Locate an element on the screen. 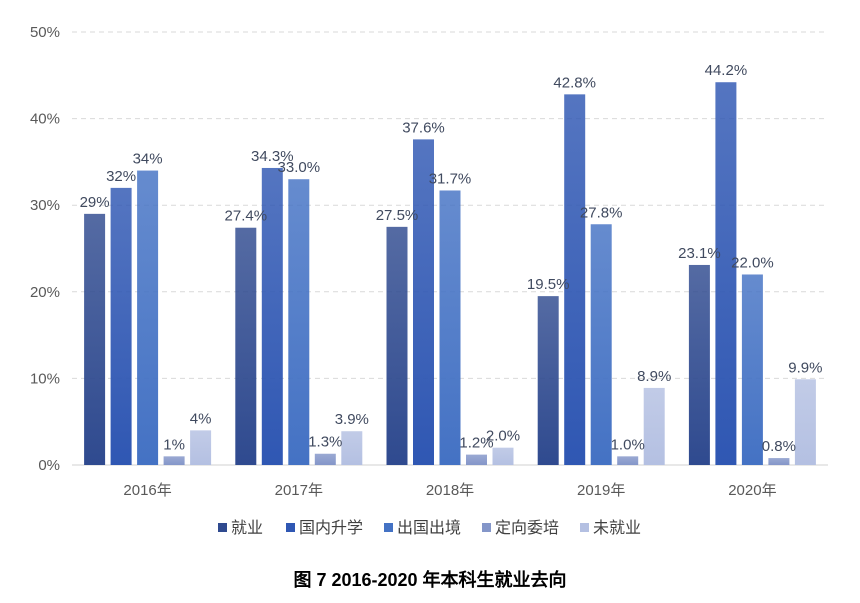 The height and width of the screenshot is (603, 860). legend-label: 出国出境 is located at coordinates (429, 527).